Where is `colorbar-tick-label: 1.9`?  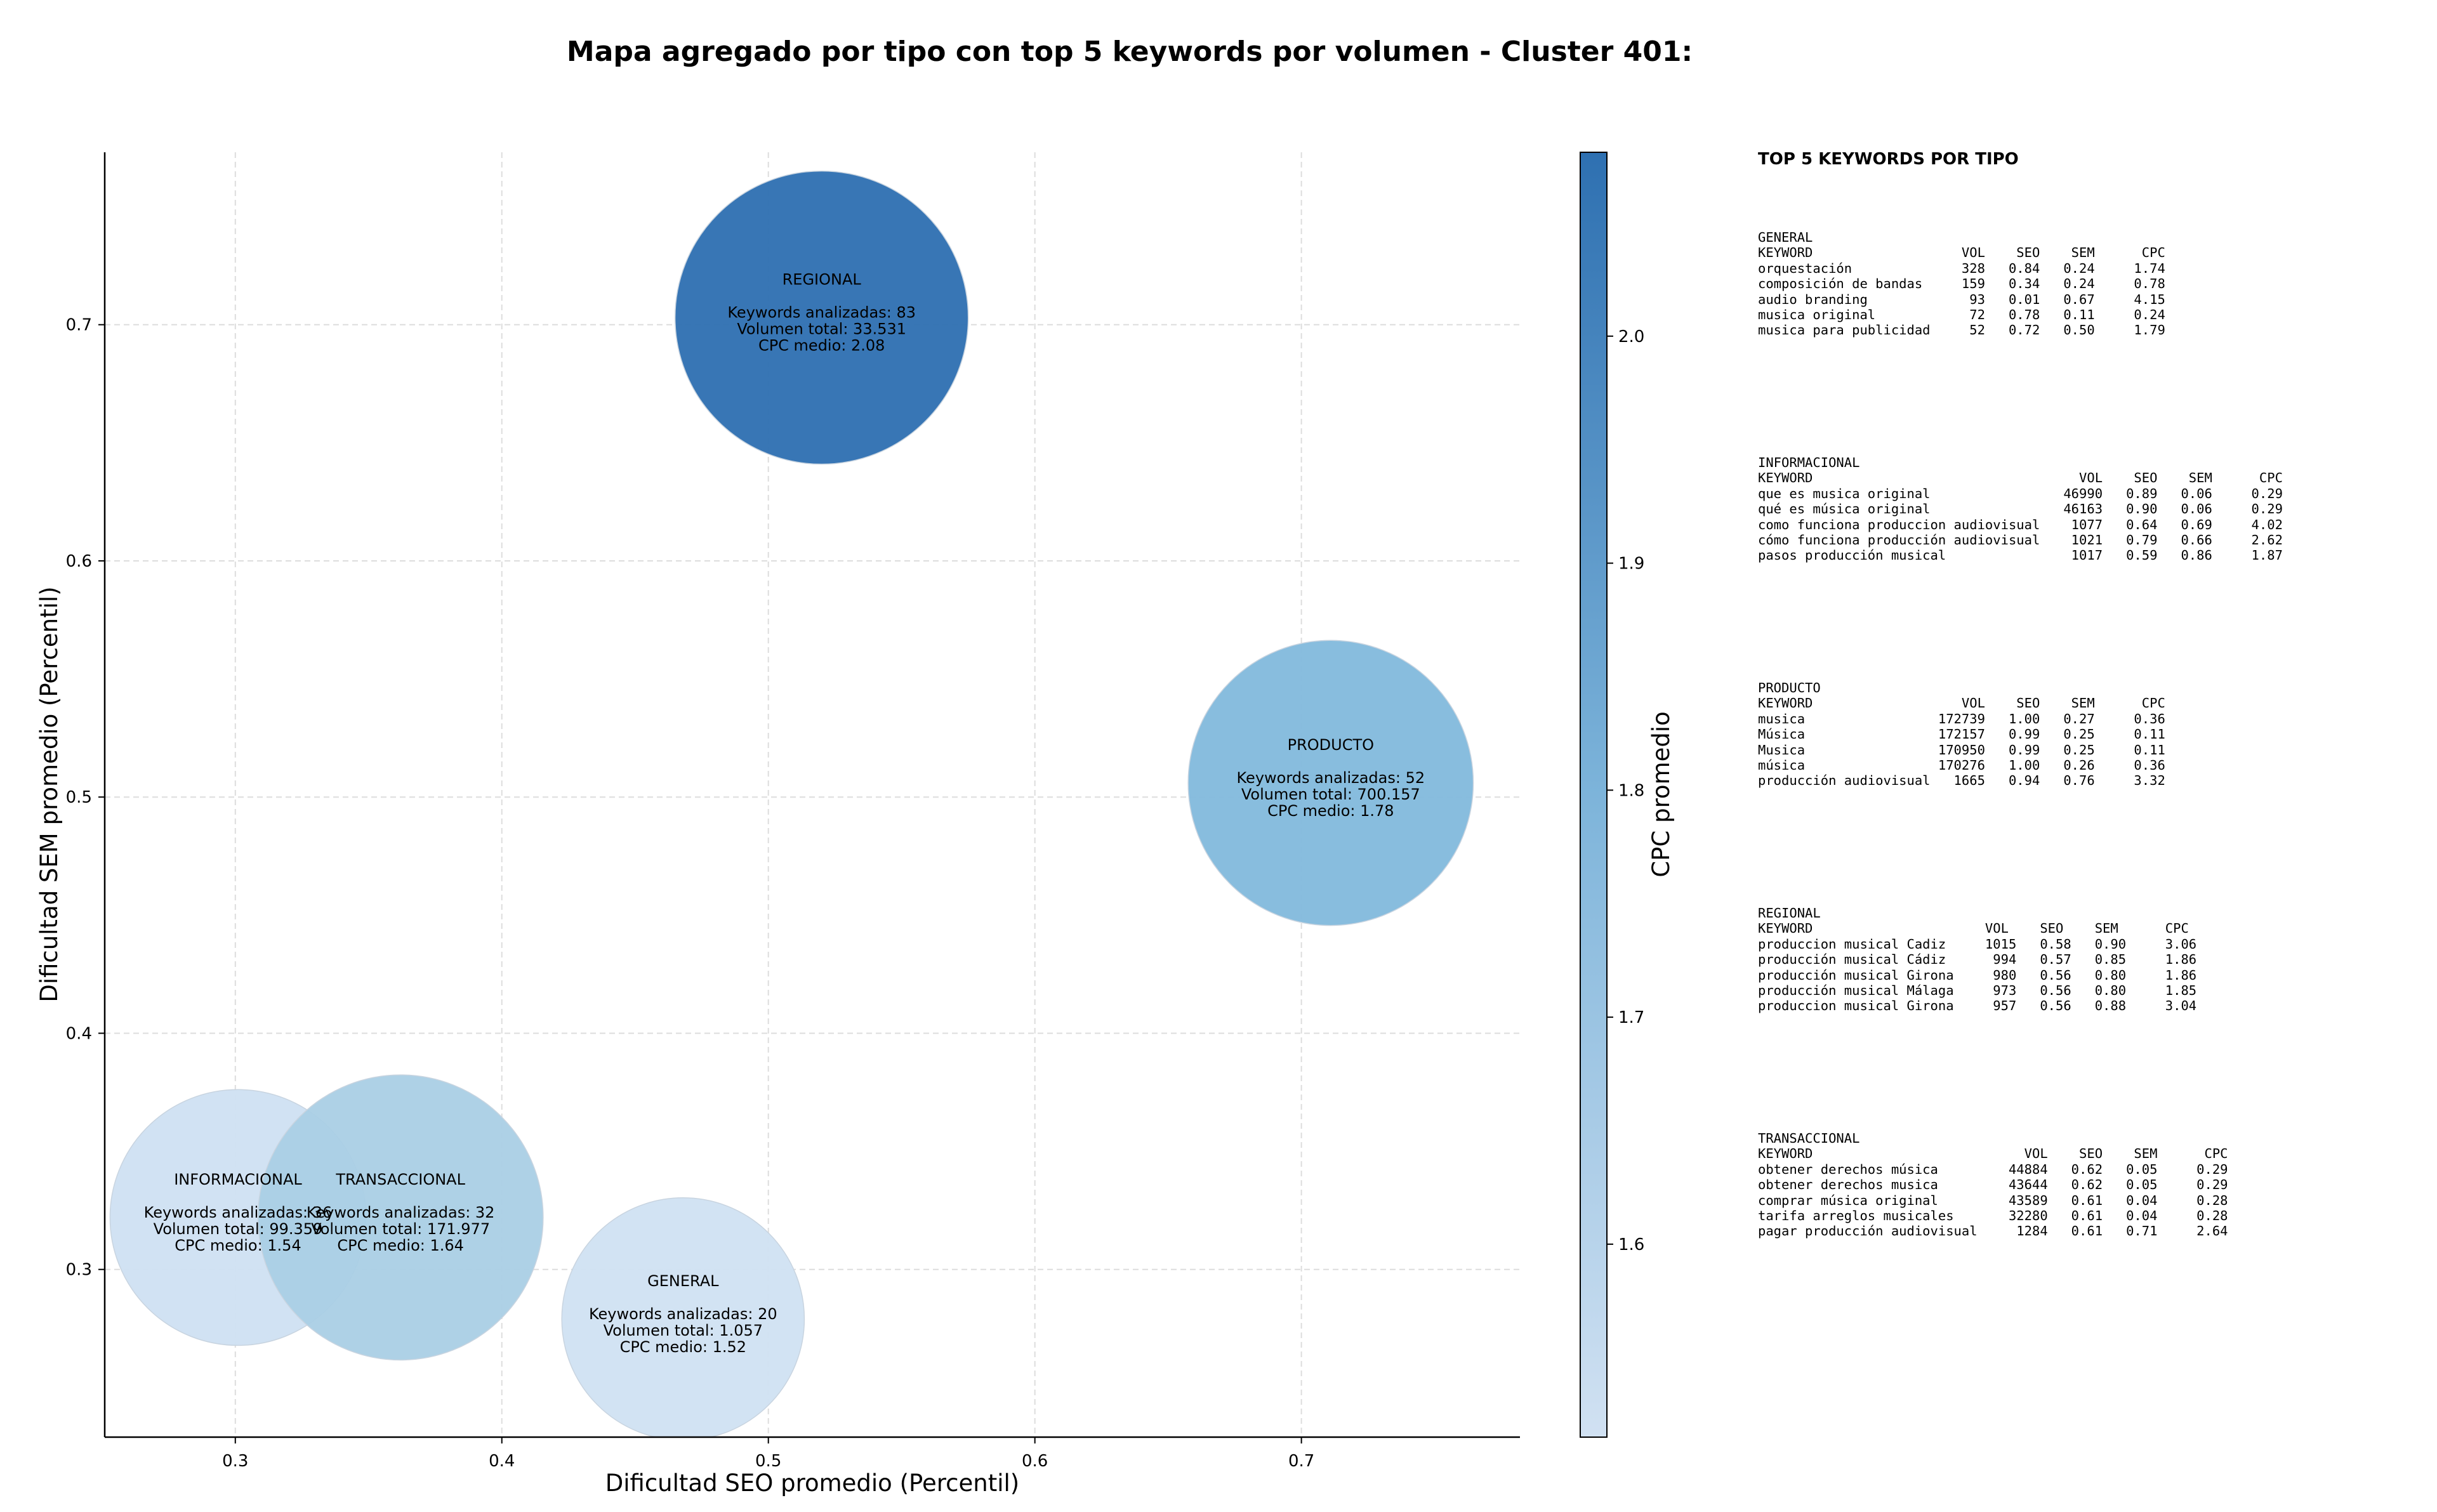 colorbar-tick-label: 1.9 is located at coordinates (1631, 565).